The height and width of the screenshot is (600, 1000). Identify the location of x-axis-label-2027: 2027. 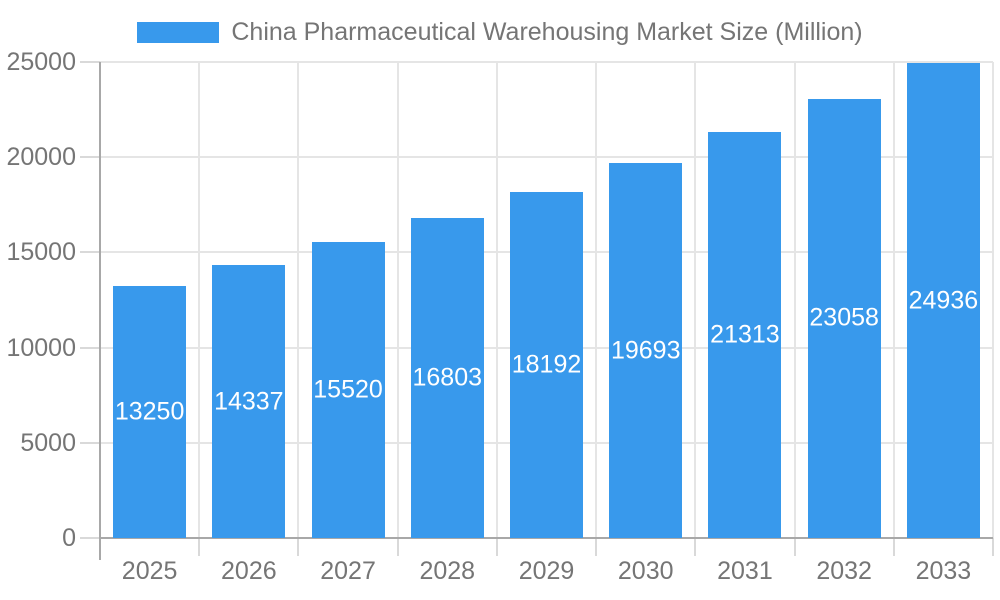
(348, 571).